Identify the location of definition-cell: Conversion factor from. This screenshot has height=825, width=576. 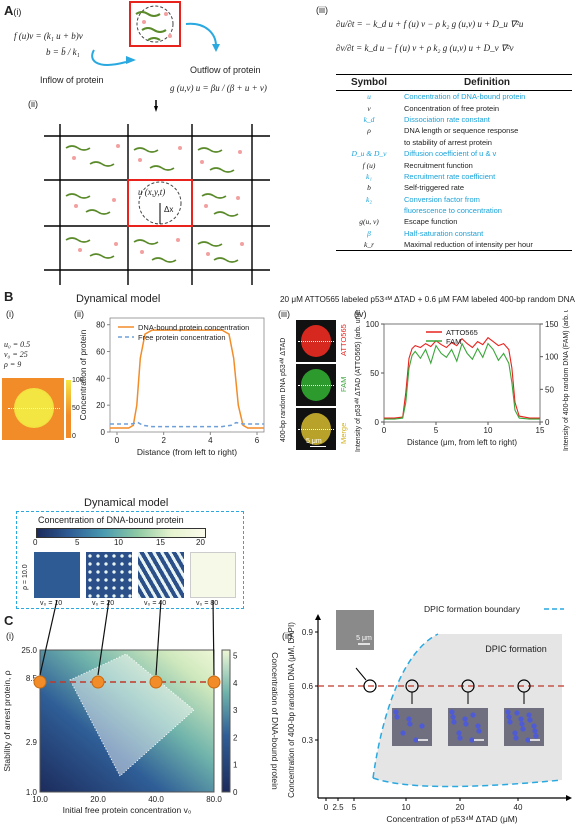
(442, 199).